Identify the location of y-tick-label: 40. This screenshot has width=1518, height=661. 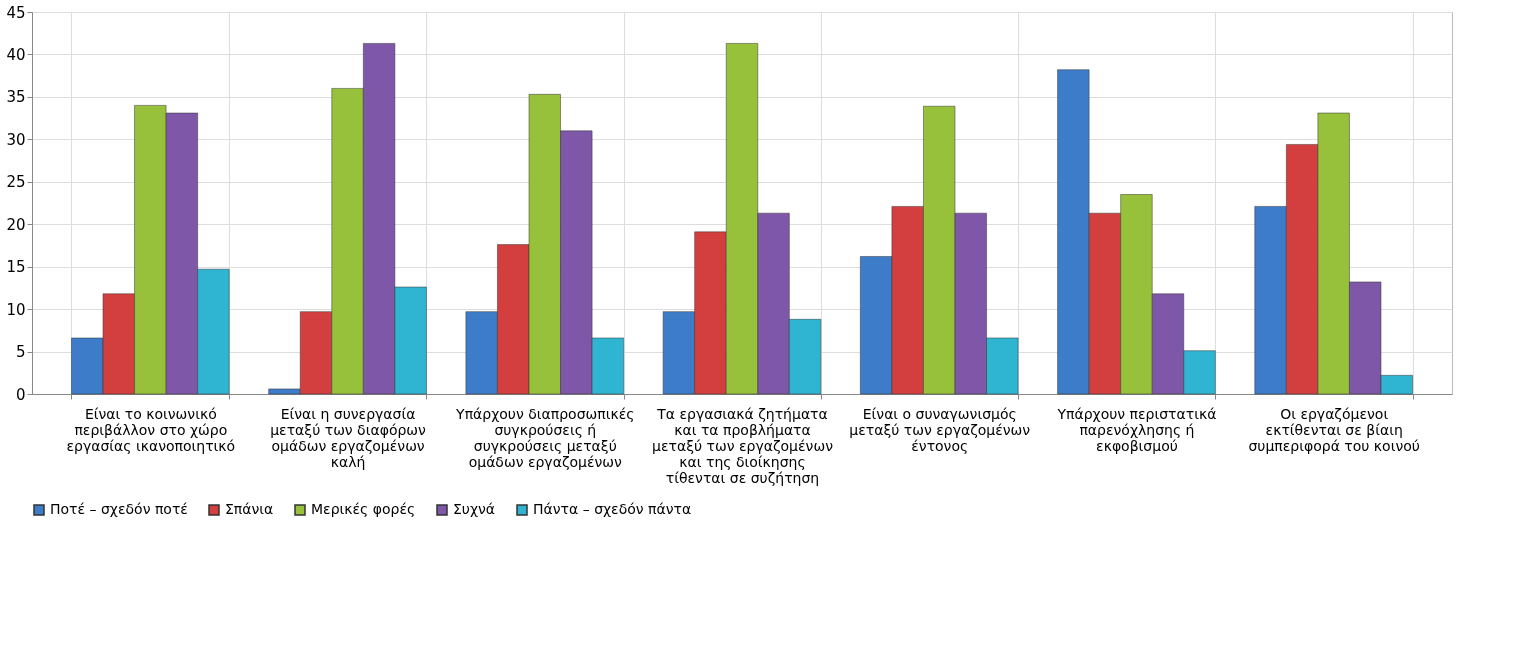
(16, 54).